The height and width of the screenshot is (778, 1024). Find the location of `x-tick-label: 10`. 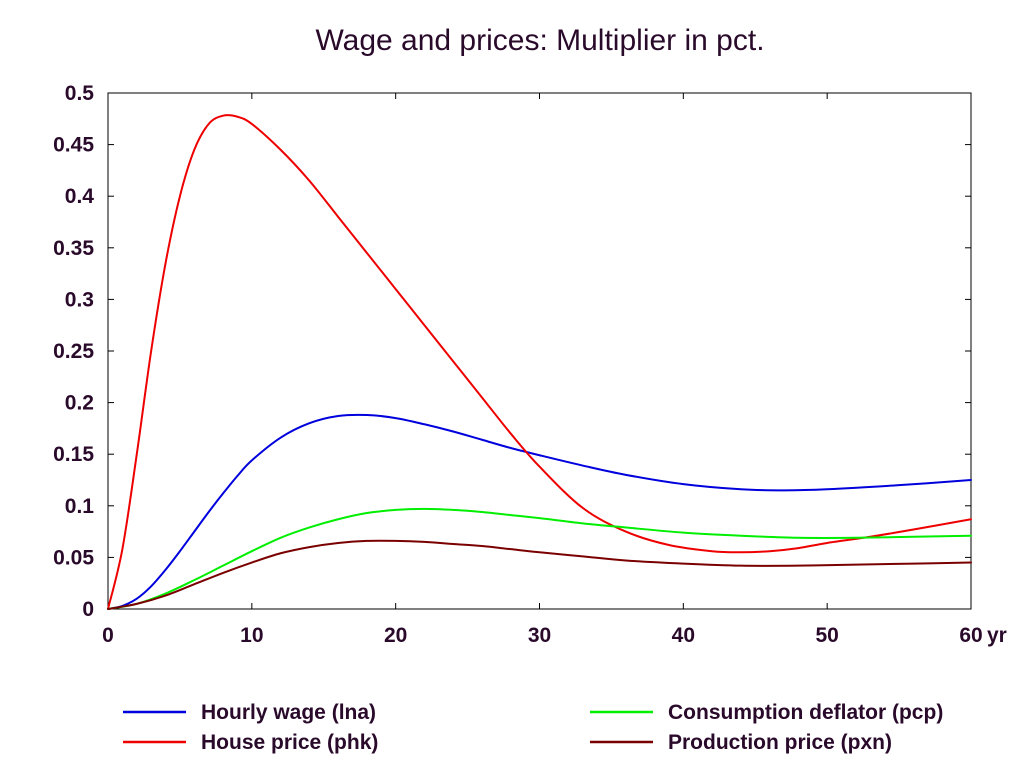

x-tick-label: 10 is located at coordinates (251, 635).